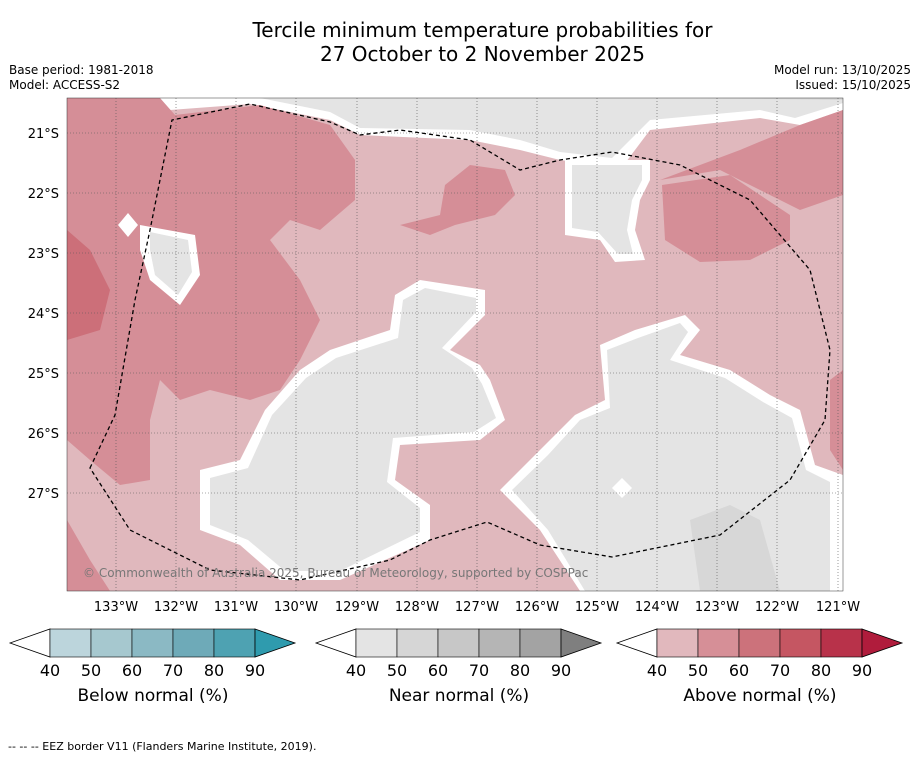 The image size is (919, 758). Describe the element at coordinates (537, 607) in the screenshot. I see `lon-label: 126°W` at that location.